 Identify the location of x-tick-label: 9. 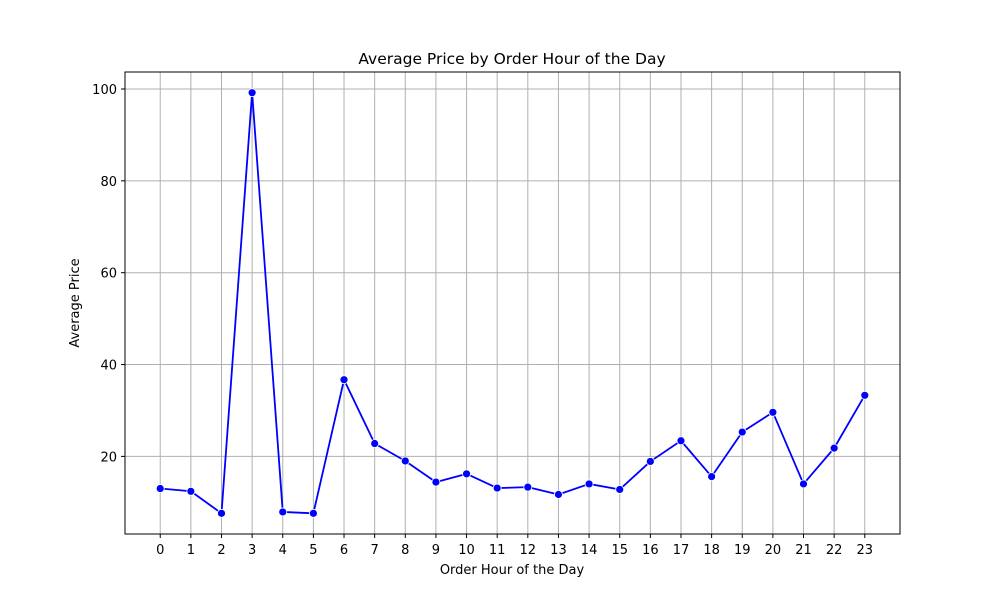
(436, 550).